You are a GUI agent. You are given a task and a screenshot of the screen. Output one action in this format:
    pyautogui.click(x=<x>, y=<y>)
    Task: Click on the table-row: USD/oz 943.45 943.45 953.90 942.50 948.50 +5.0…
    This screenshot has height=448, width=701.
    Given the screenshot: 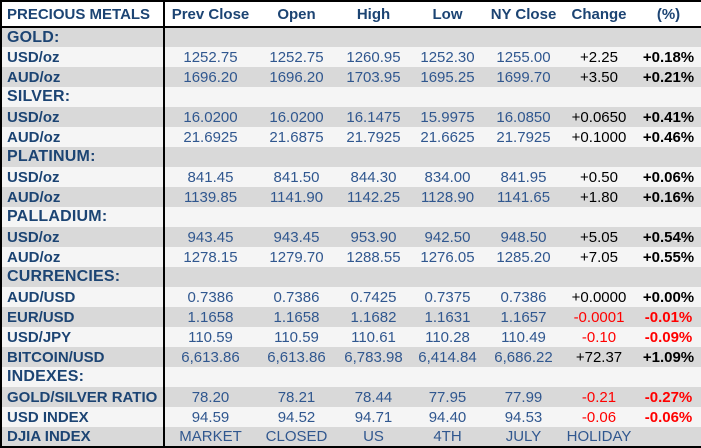 What is the action you would take?
    pyautogui.click(x=351, y=237)
    